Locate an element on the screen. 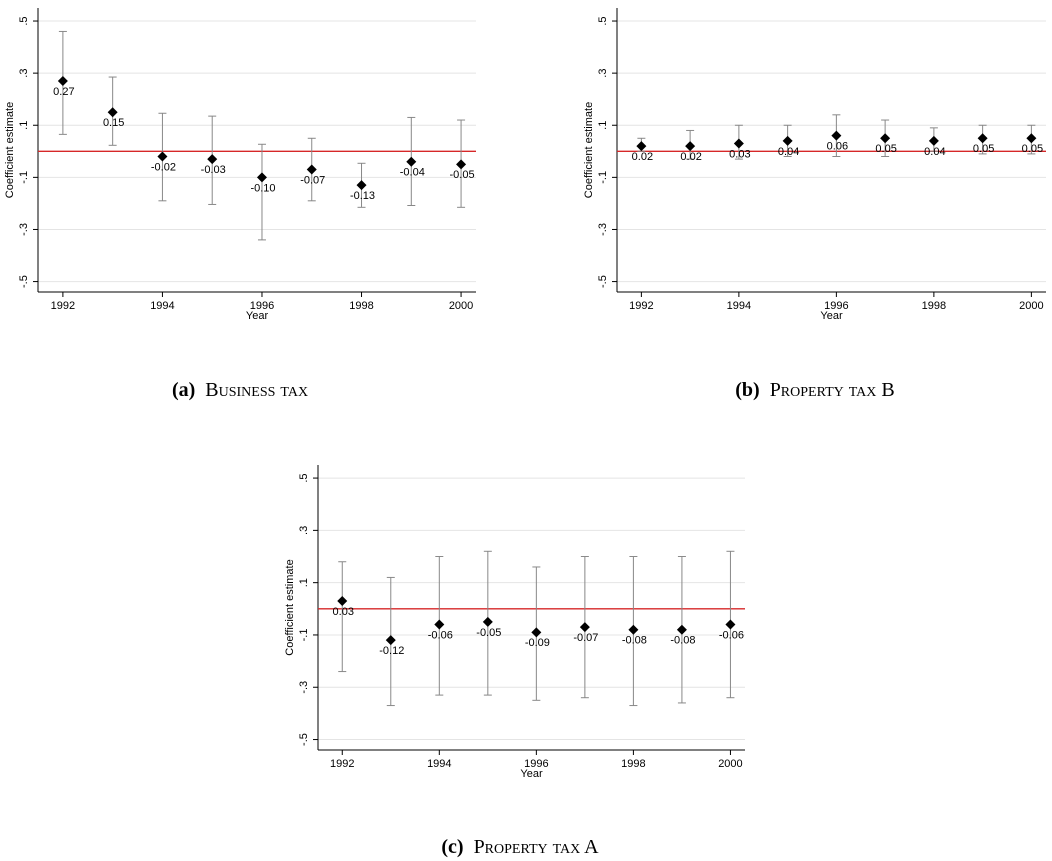 This screenshot has width=1052, height=861. value-label: -0.12 is located at coordinates (391, 651).